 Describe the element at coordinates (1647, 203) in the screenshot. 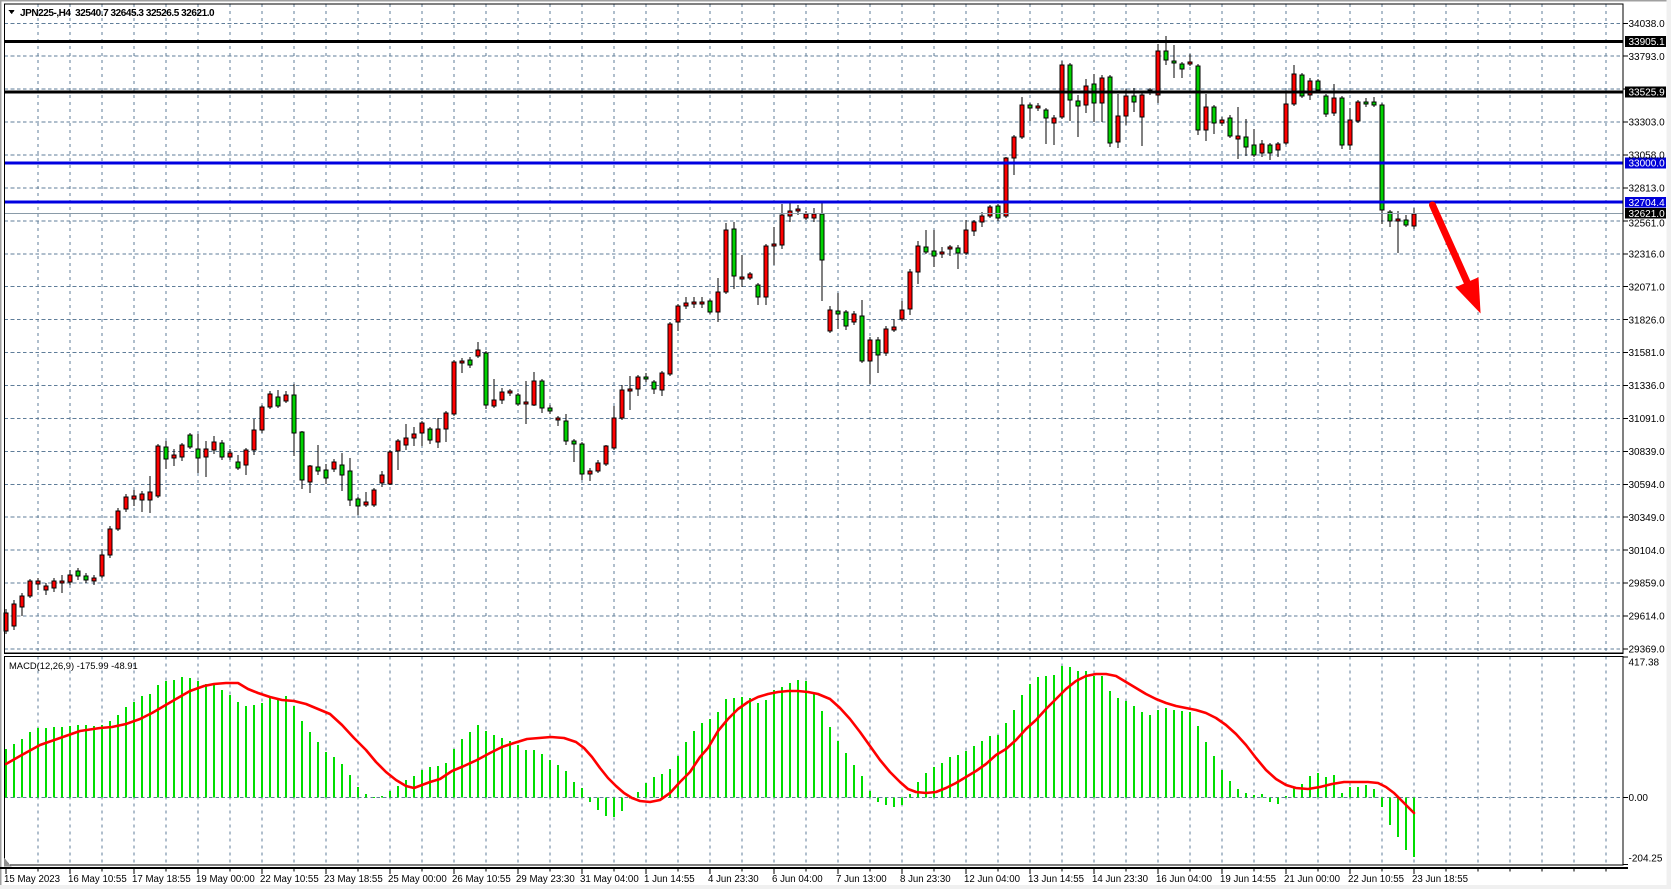

I see `svg-text: 32704.4` at that location.